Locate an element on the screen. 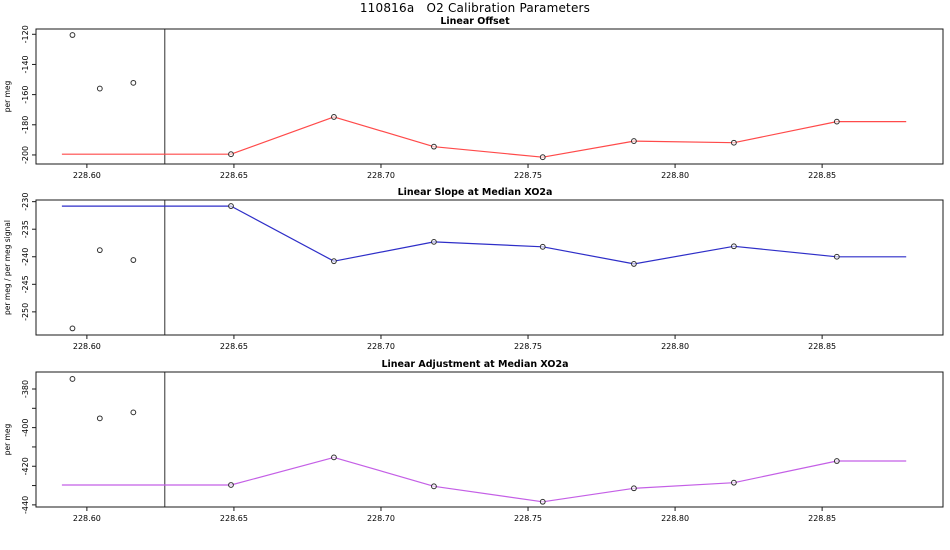 Image resolution: width=950 pixels, height=550 pixels. y-axis-tick-label: -250 is located at coordinates (25, 312).